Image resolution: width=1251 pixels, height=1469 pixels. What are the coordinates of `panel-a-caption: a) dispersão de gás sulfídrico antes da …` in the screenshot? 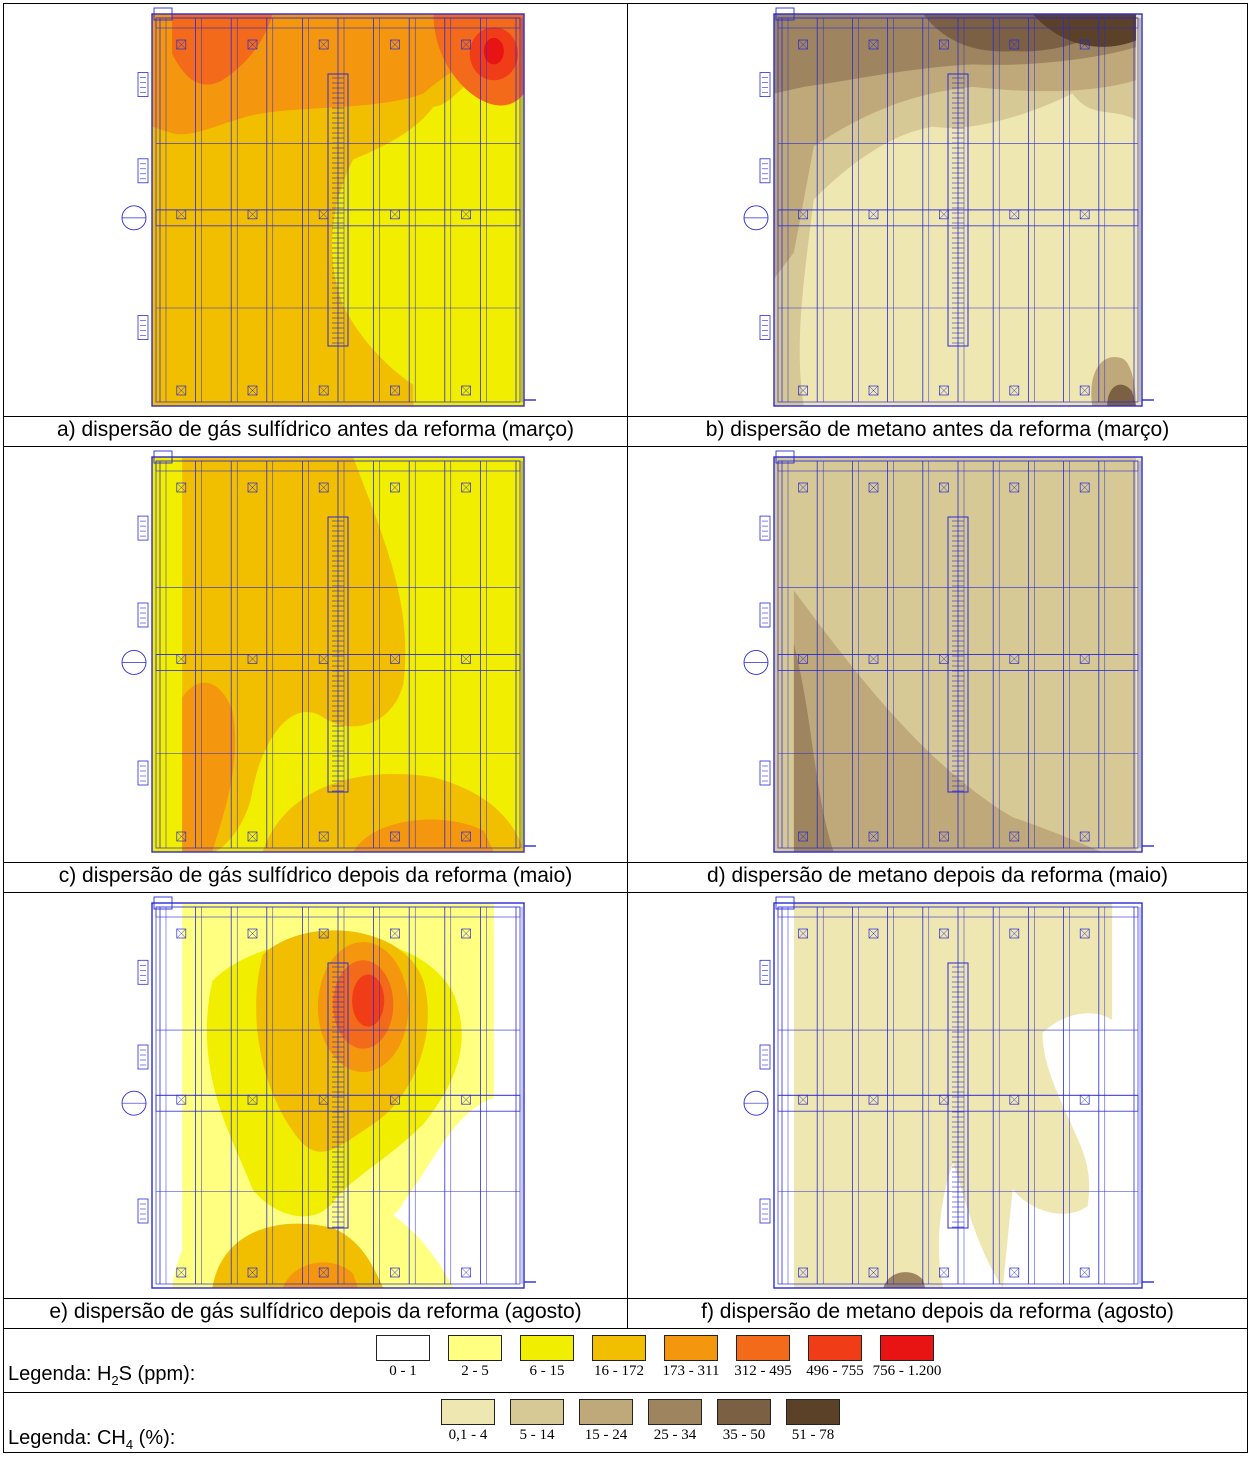 It's located at (315, 431).